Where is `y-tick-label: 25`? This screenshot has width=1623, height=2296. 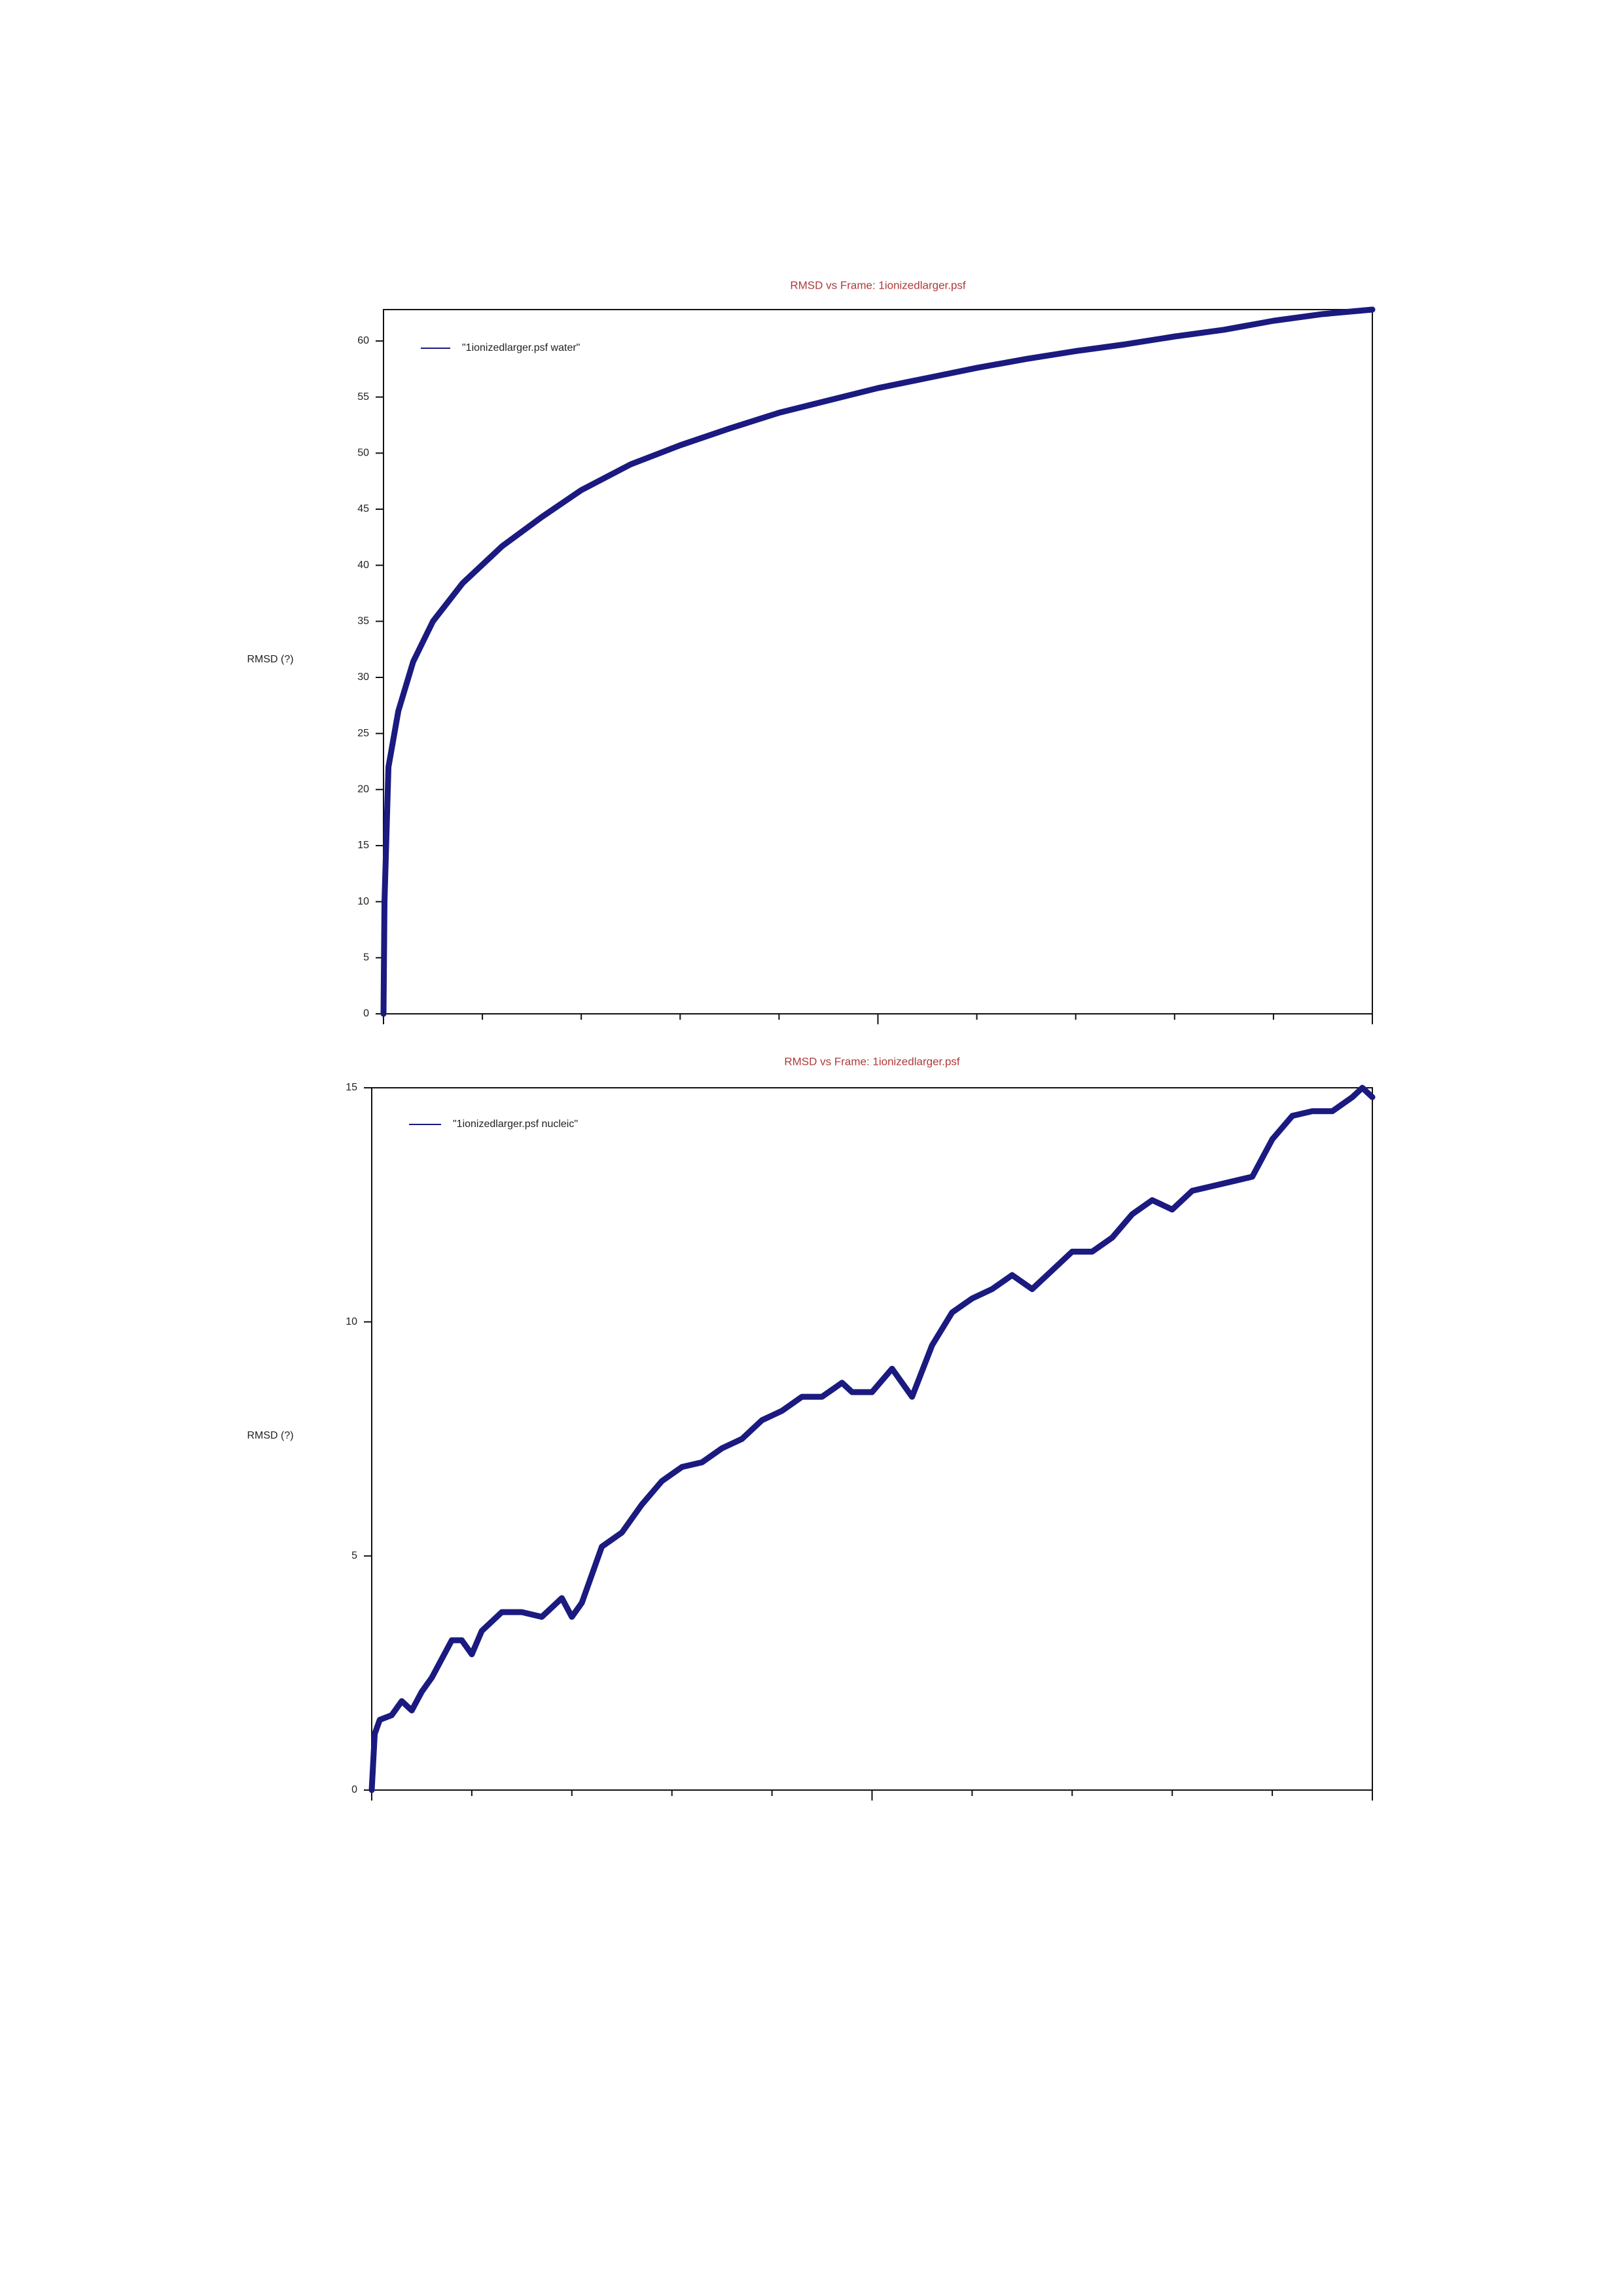 y-tick-label: 25 is located at coordinates (363, 733).